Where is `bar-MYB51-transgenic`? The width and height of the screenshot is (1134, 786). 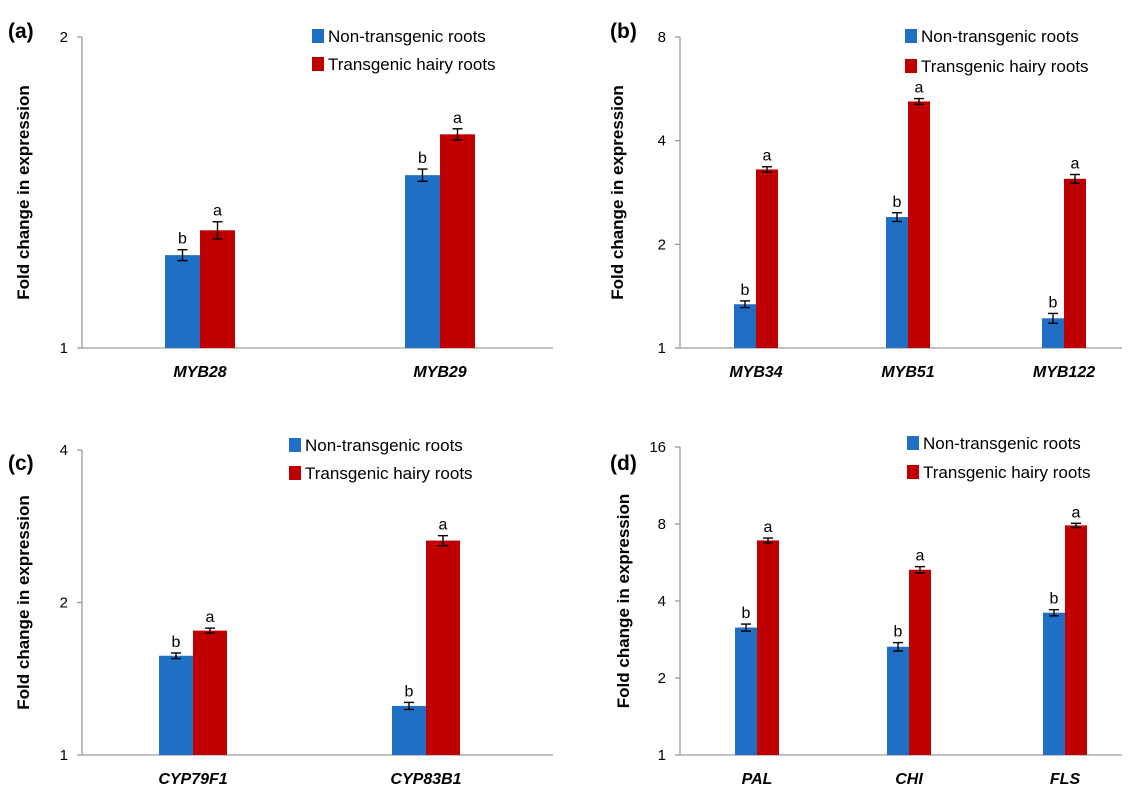
bar-MYB51-transgenic is located at coordinates (919, 224).